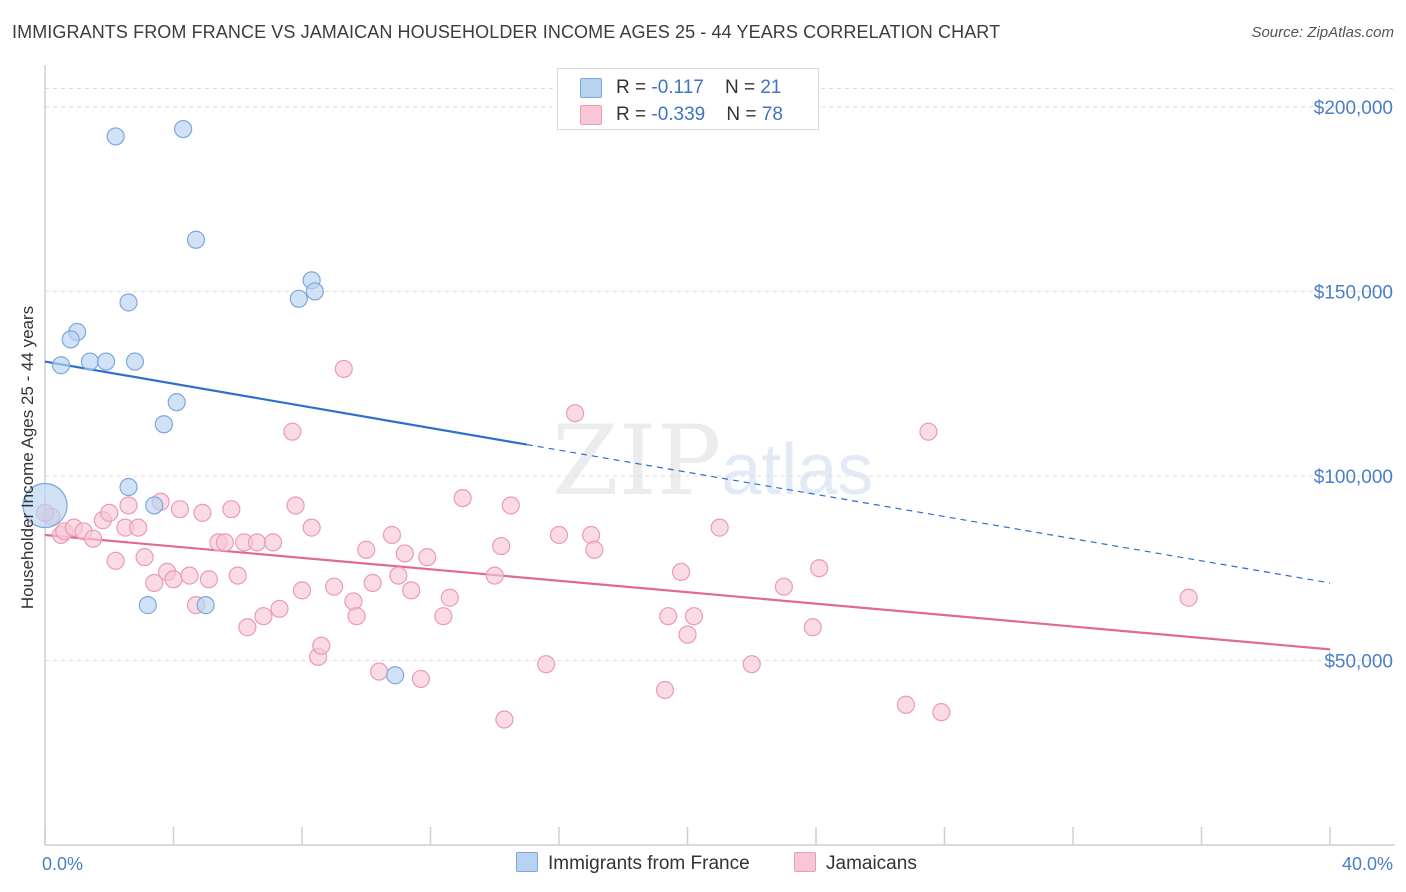 This screenshot has width=1406, height=892. What do you see at coordinates (772, 114) in the screenshot?
I see `legend-n-value-jamaicans: 78` at bounding box center [772, 114].